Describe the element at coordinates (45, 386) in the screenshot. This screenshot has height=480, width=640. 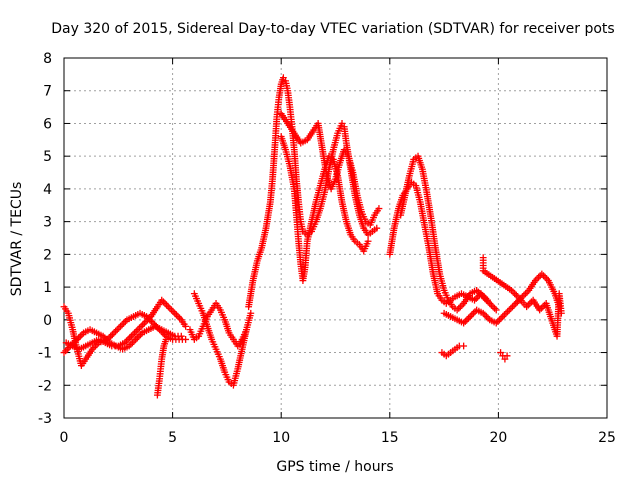
I see `y-tick-label: -2` at that location.